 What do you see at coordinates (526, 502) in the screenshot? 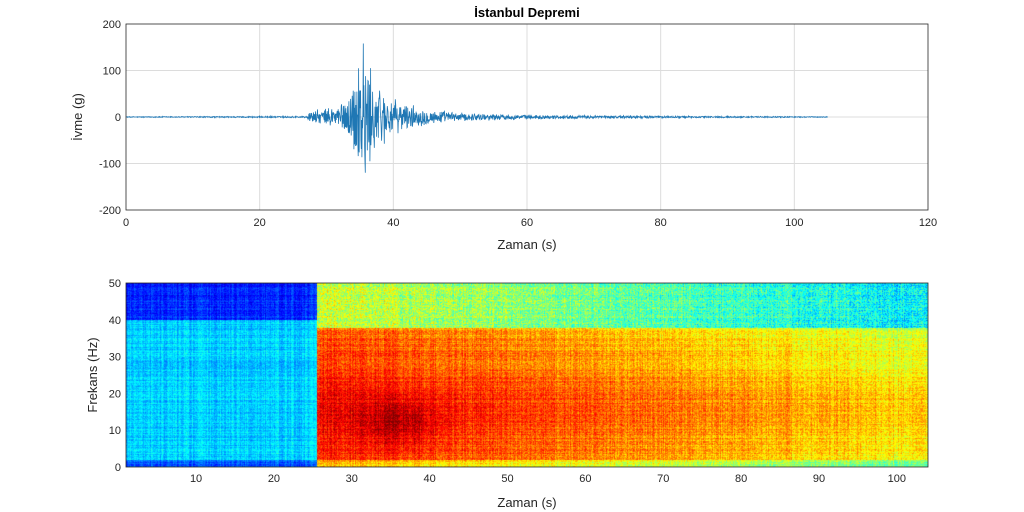
I see `spectrogram-x-axis-label: Zaman (s)` at bounding box center [526, 502].